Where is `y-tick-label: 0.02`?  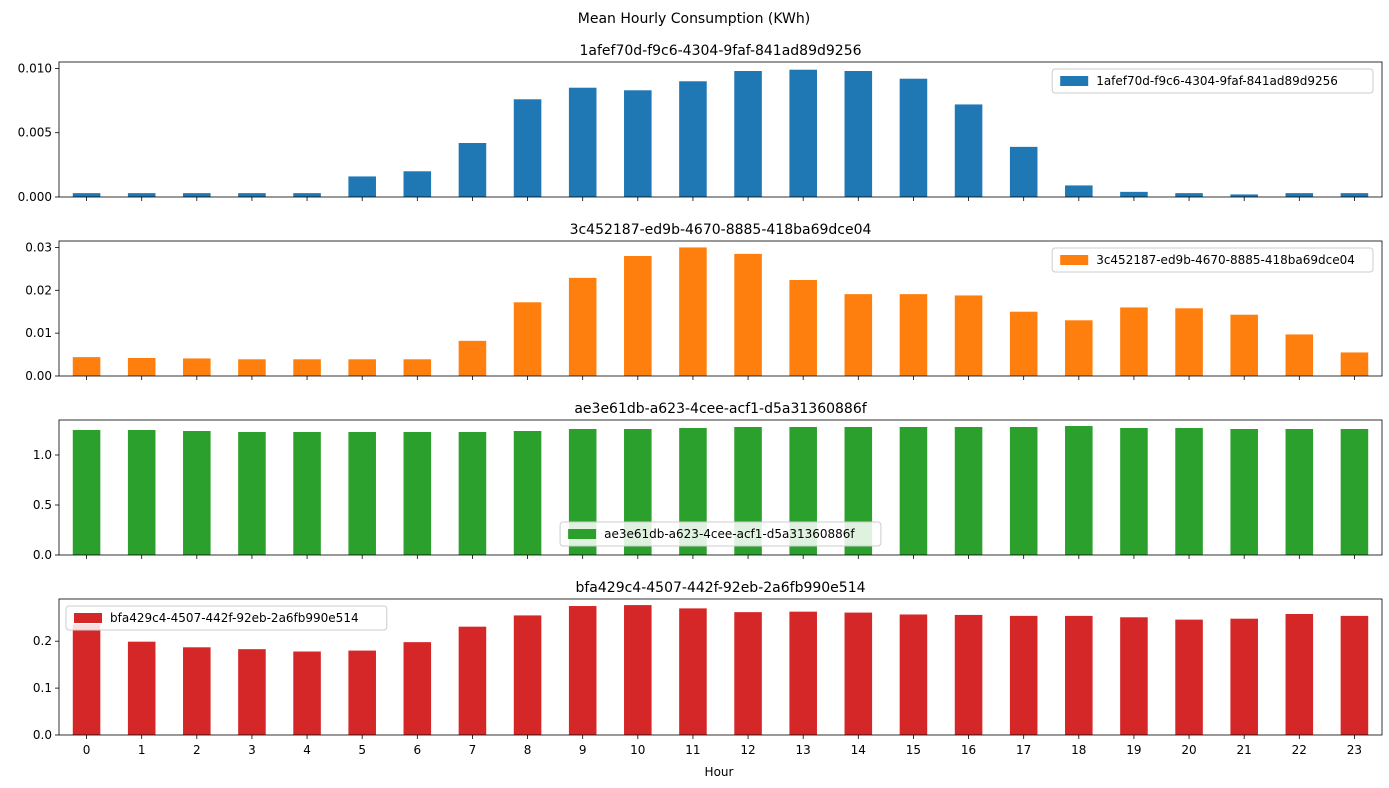 y-tick-label: 0.02 is located at coordinates (38, 290).